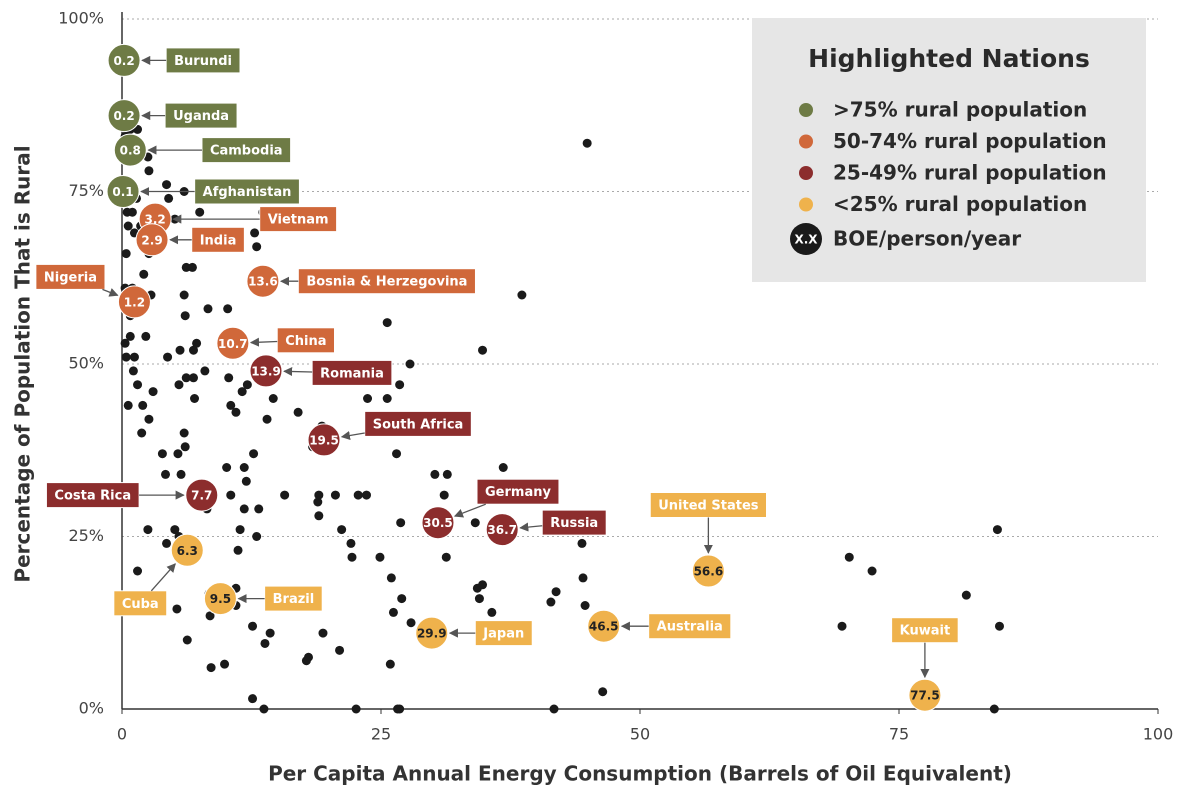 This screenshot has height=795, width=1183. What do you see at coordinates (518, 492) in the screenshot?
I see `nation-label: Germany` at bounding box center [518, 492].